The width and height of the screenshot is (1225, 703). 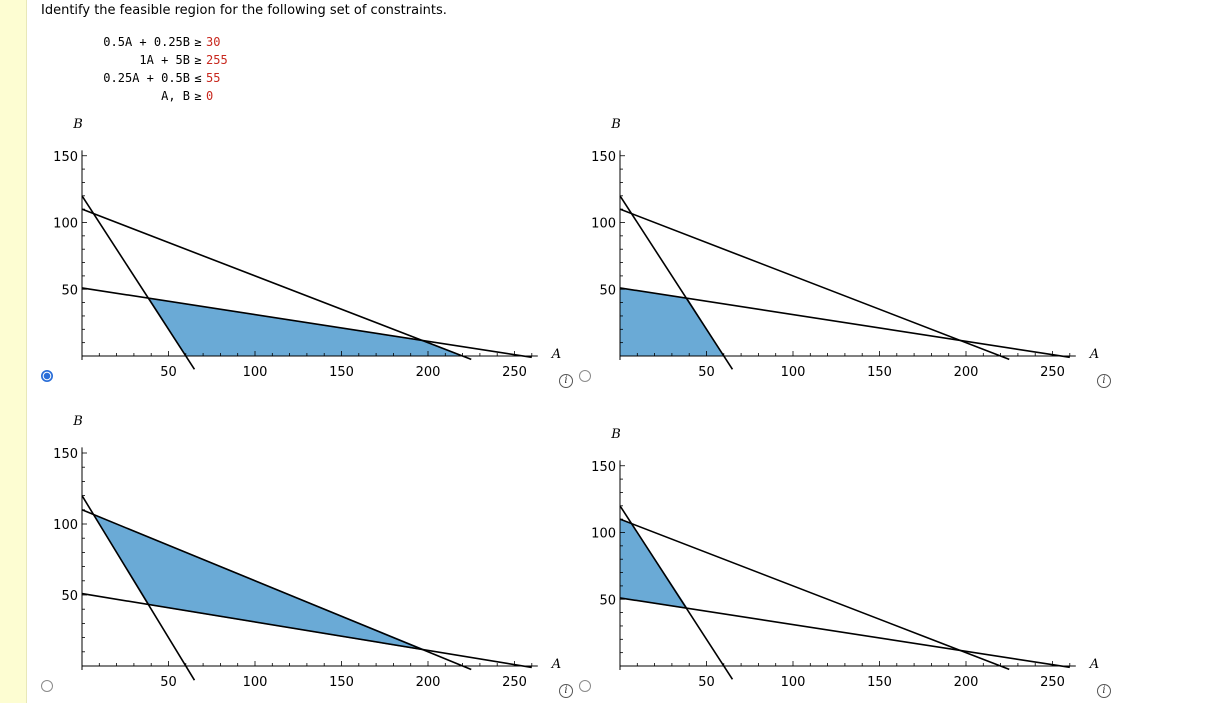 I want to click on constraint-row: 0.25A + 0.5B ≤ 55, so click(x=180, y=78).